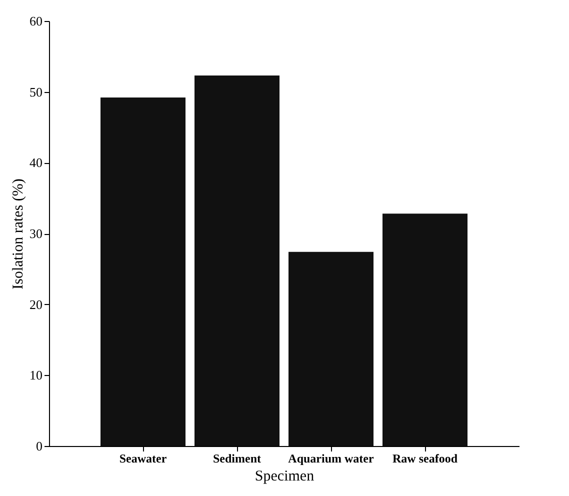 This screenshot has height=496, width=569. I want to click on x-tick-label: Aquarium water, so click(331, 459).